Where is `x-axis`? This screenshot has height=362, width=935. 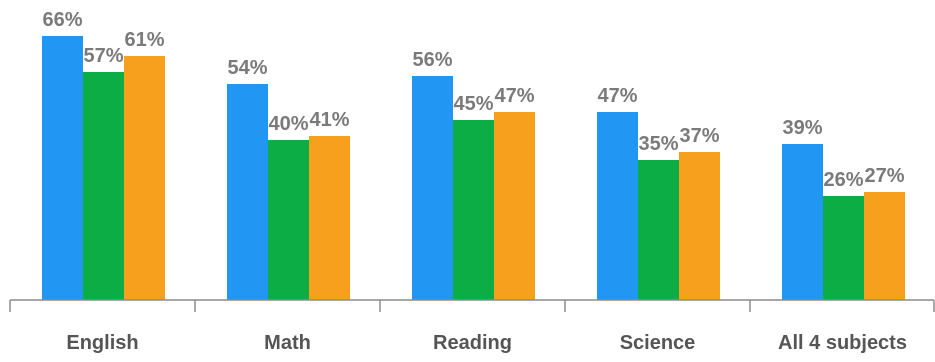
x-axis is located at coordinates (472, 305).